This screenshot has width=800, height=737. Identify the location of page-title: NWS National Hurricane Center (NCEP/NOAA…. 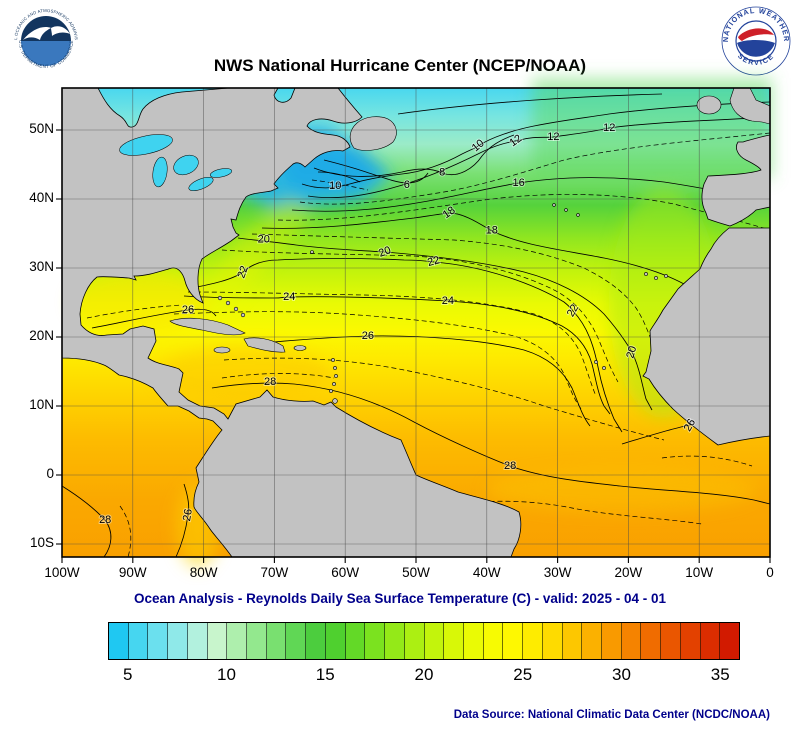
(400, 65).